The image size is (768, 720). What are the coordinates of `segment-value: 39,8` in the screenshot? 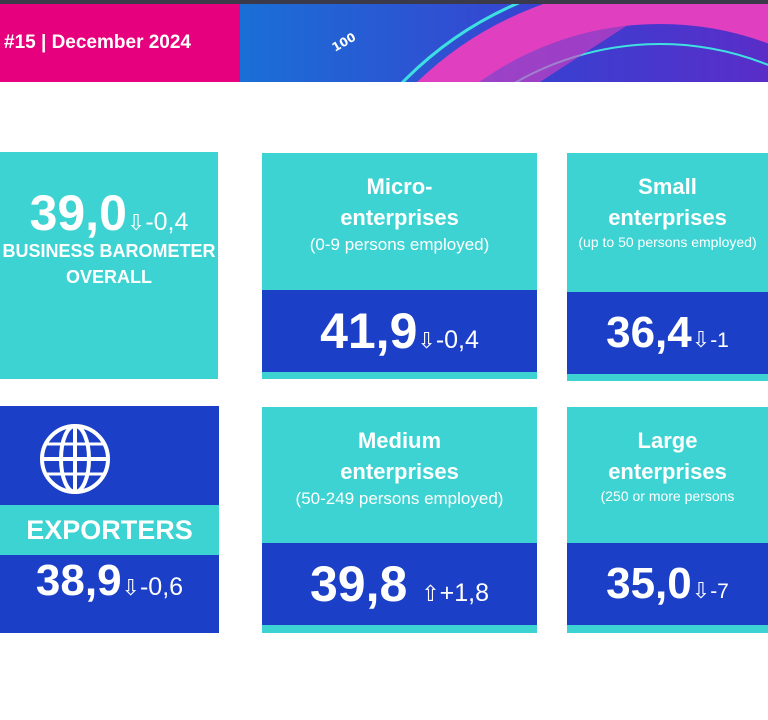 It's located at (358, 584).